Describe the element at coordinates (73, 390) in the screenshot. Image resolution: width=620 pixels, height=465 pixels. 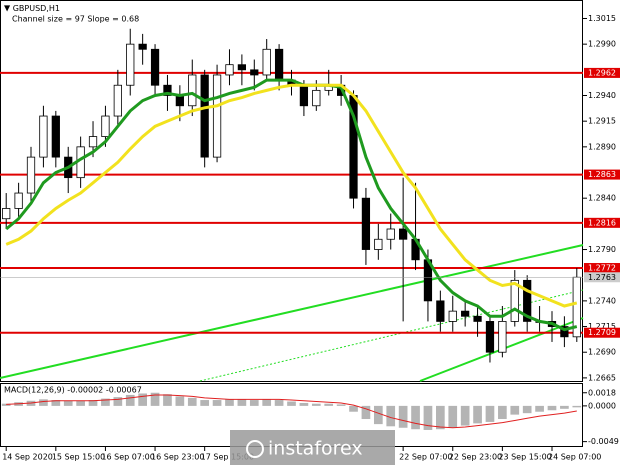
I see `macd-label: MACD(12,26,9) -0.00002 -0.00067` at that location.